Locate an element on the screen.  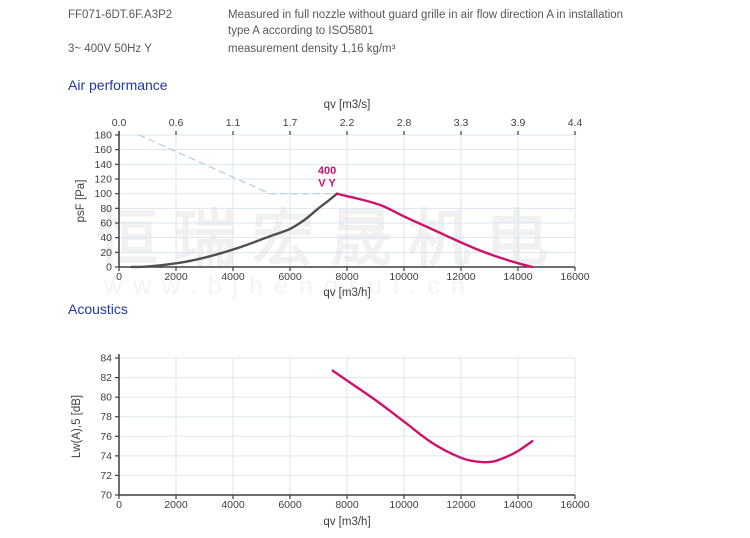
tick-label: 76 is located at coordinates (106, 437).